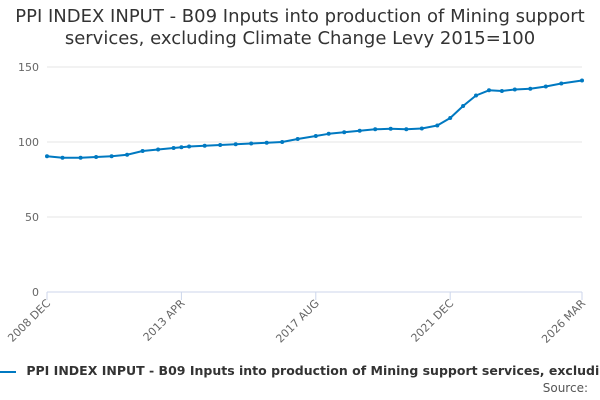 The height and width of the screenshot is (400, 600). What do you see at coordinates (8, 371) in the screenshot?
I see `legend-swatch` at bounding box center [8, 371].